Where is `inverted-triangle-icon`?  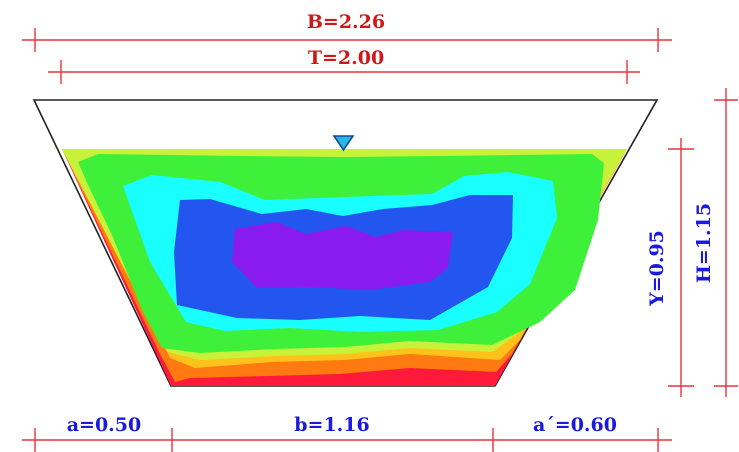
inverted-triangle-icon is located at coordinates (343, 143).